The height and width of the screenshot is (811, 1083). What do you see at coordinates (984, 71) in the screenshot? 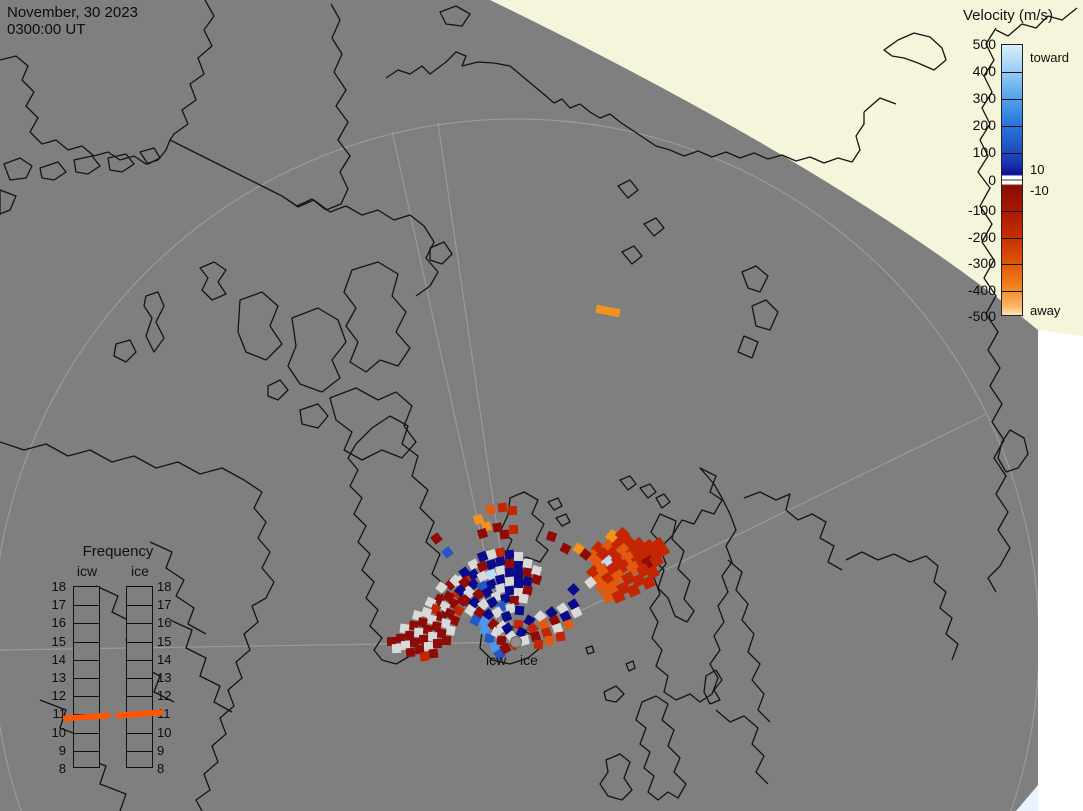
I see `velocity-tick-label: 400` at bounding box center [984, 71].